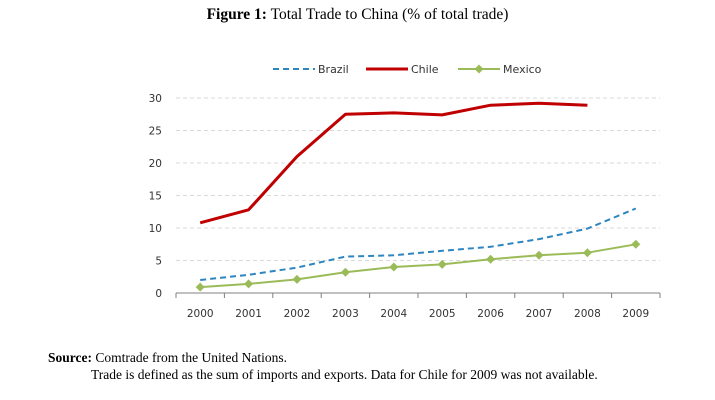 The height and width of the screenshot is (400, 715). I want to click on y-tick-label: 15, so click(155, 197).